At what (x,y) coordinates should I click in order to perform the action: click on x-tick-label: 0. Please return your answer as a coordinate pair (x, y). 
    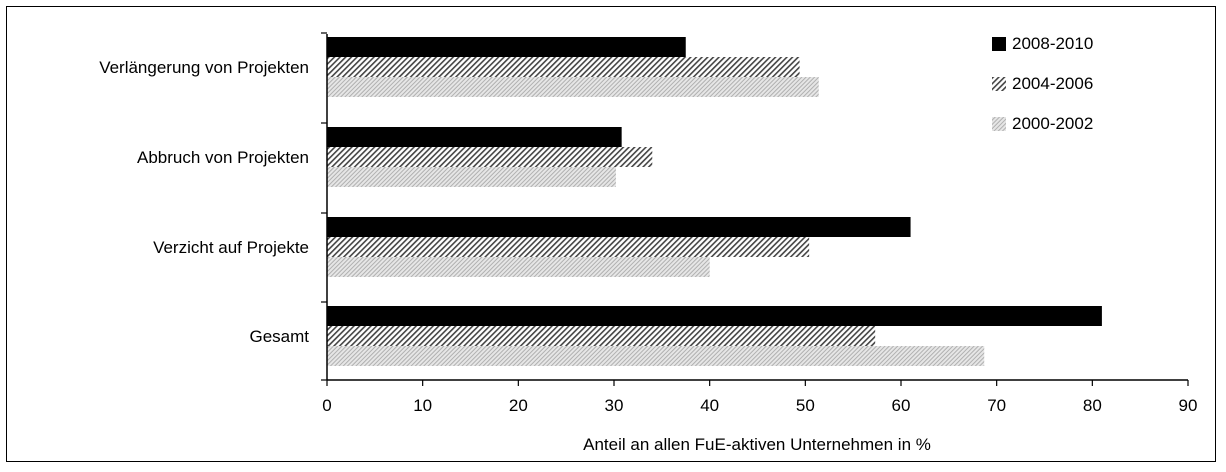
    Looking at the image, I should click on (326, 405).